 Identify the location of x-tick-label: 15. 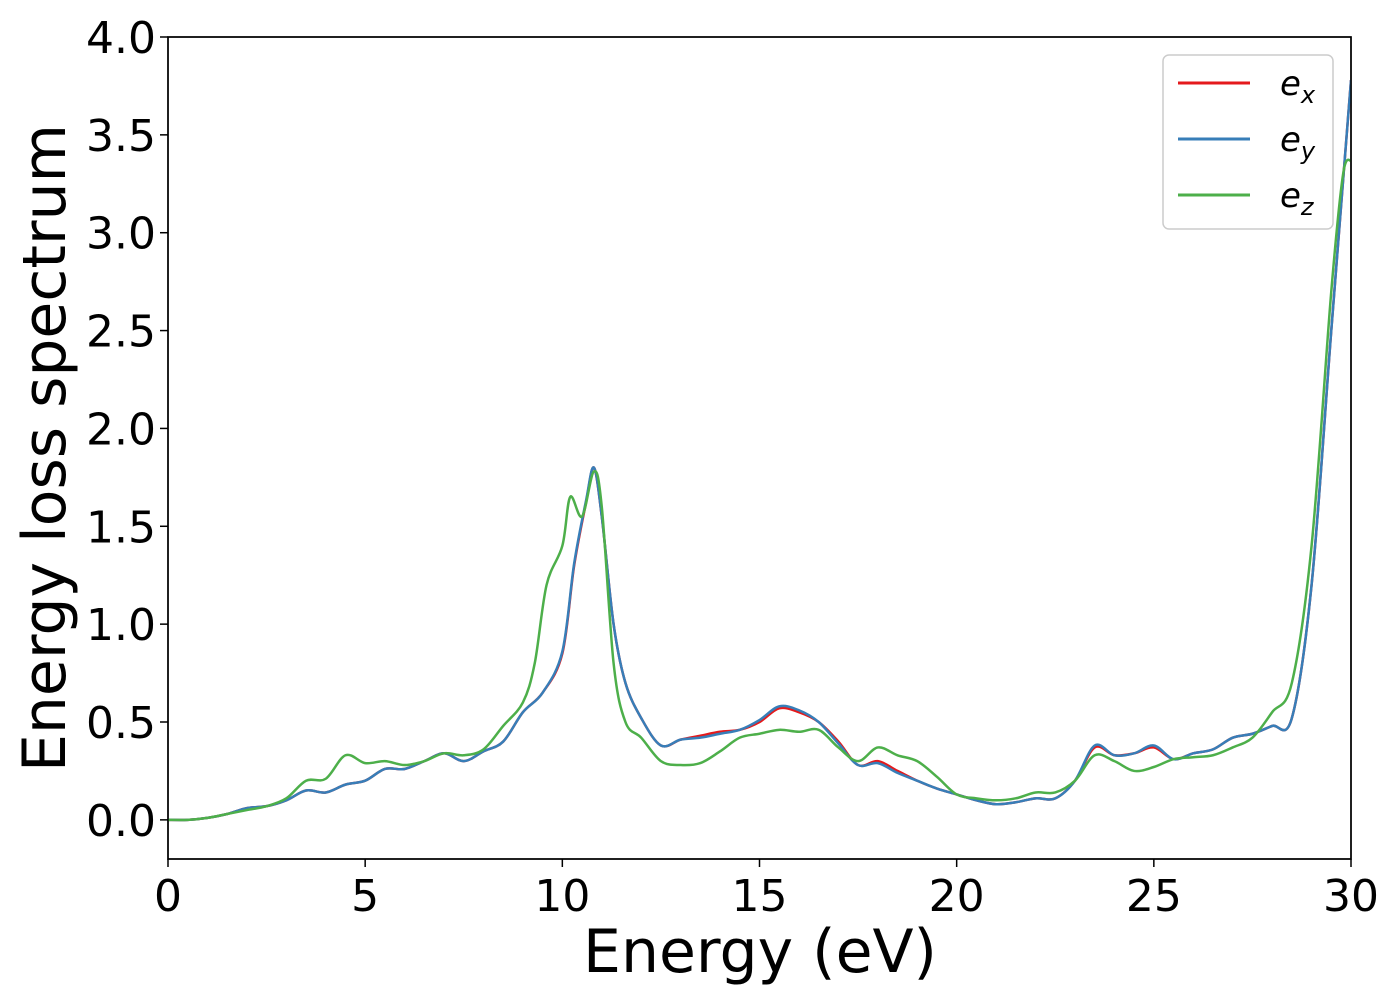
(760, 896).